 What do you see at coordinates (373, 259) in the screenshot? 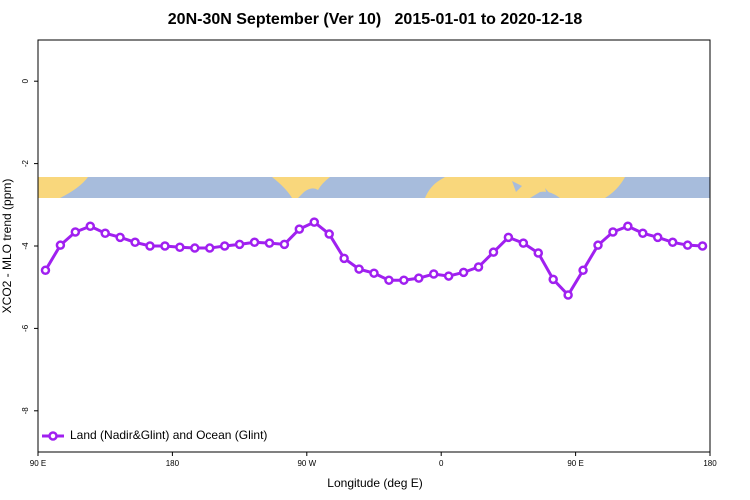
I see `series-line` at bounding box center [373, 259].